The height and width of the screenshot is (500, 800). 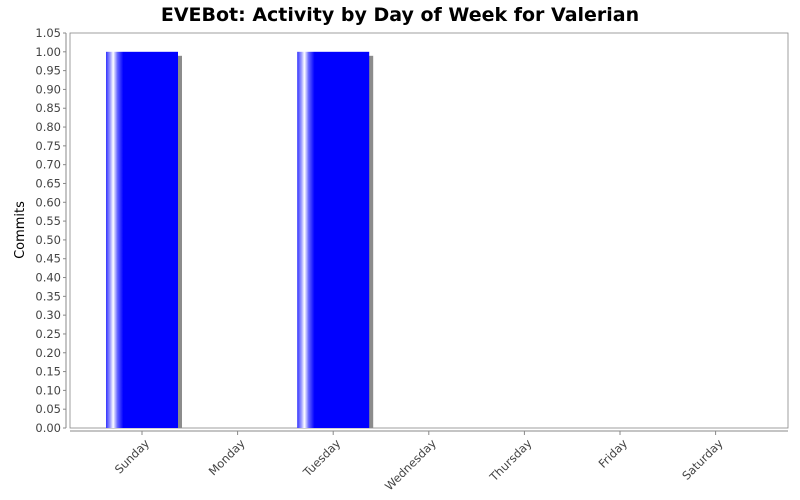 I want to click on y-tick-label: 0.40, so click(x=48, y=278).